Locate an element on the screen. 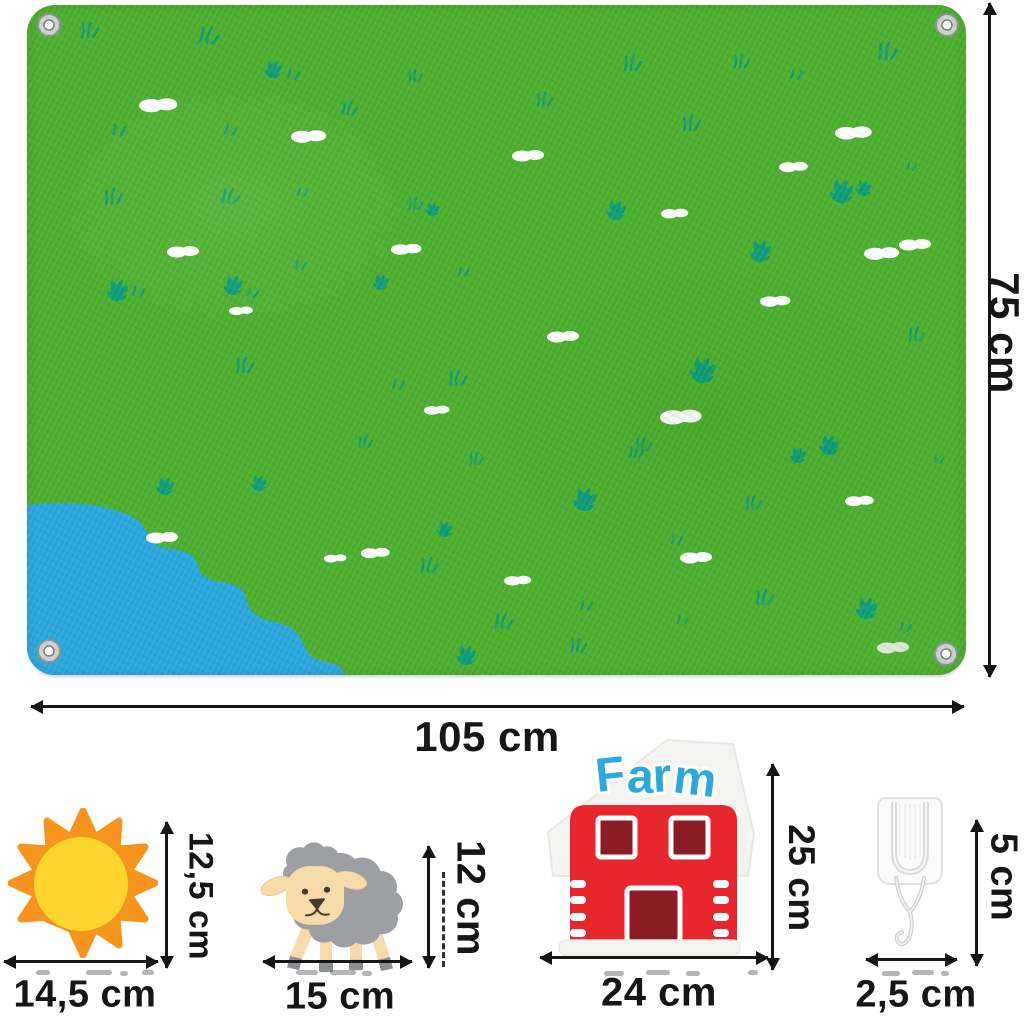 The width and height of the screenshot is (1024, 1024). barn-height-label: 25 cm is located at coordinates (801, 878).